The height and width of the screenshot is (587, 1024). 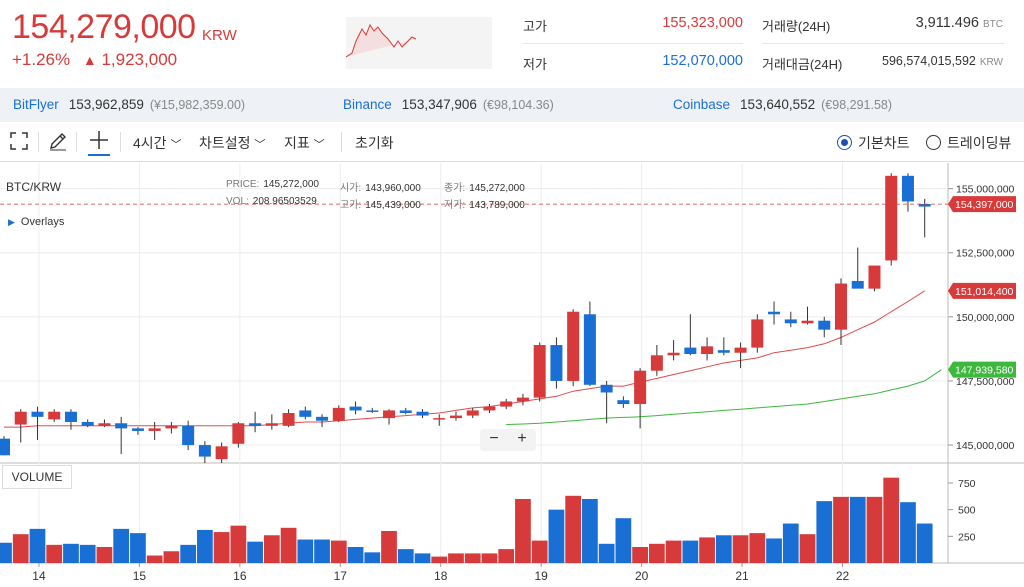 What do you see at coordinates (297, 143) in the screenshot?
I see `indicators-label: 지표` at bounding box center [297, 143].